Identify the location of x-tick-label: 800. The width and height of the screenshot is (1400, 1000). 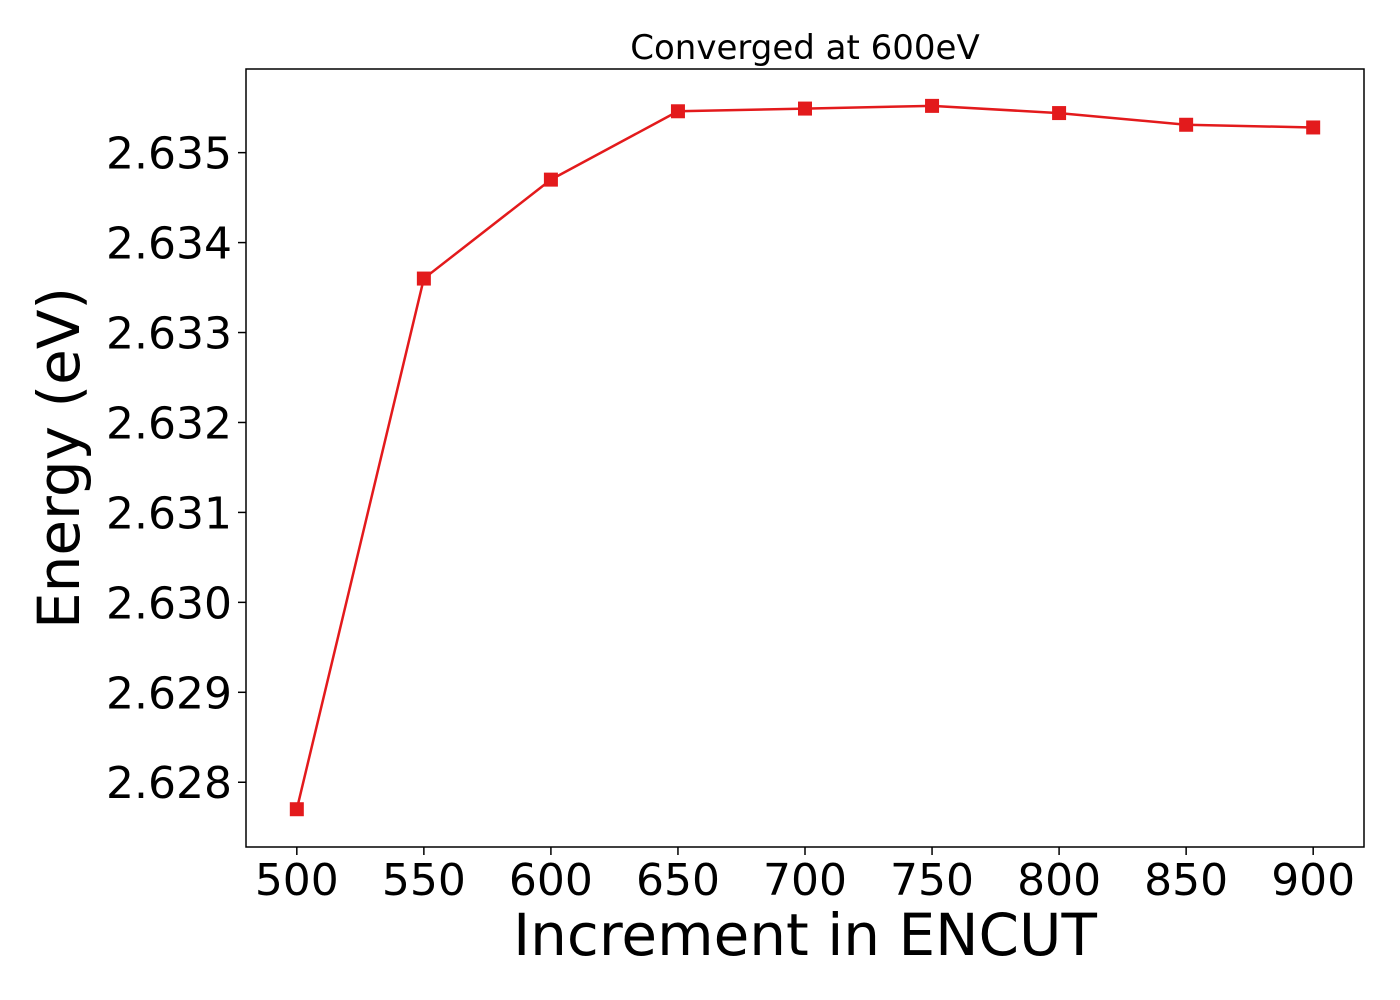
(1059, 880).